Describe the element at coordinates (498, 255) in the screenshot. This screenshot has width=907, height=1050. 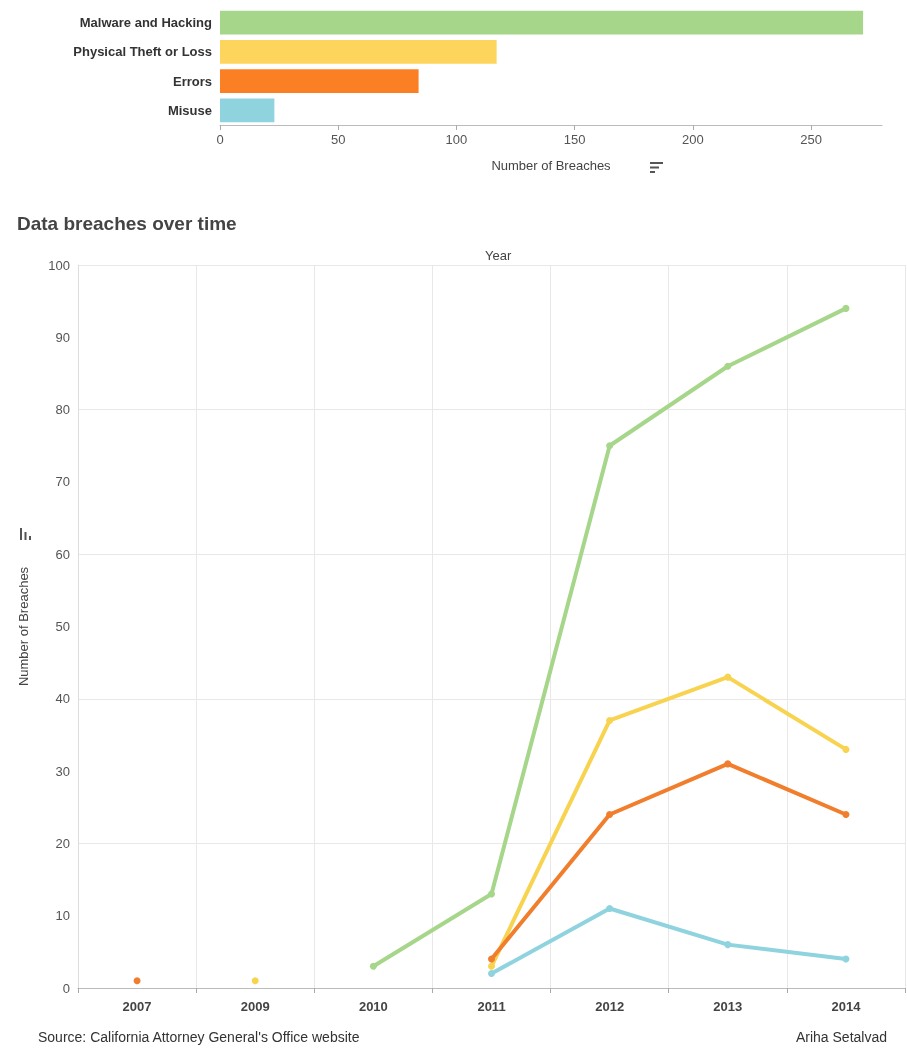
I see `x-axis-title: Year` at that location.